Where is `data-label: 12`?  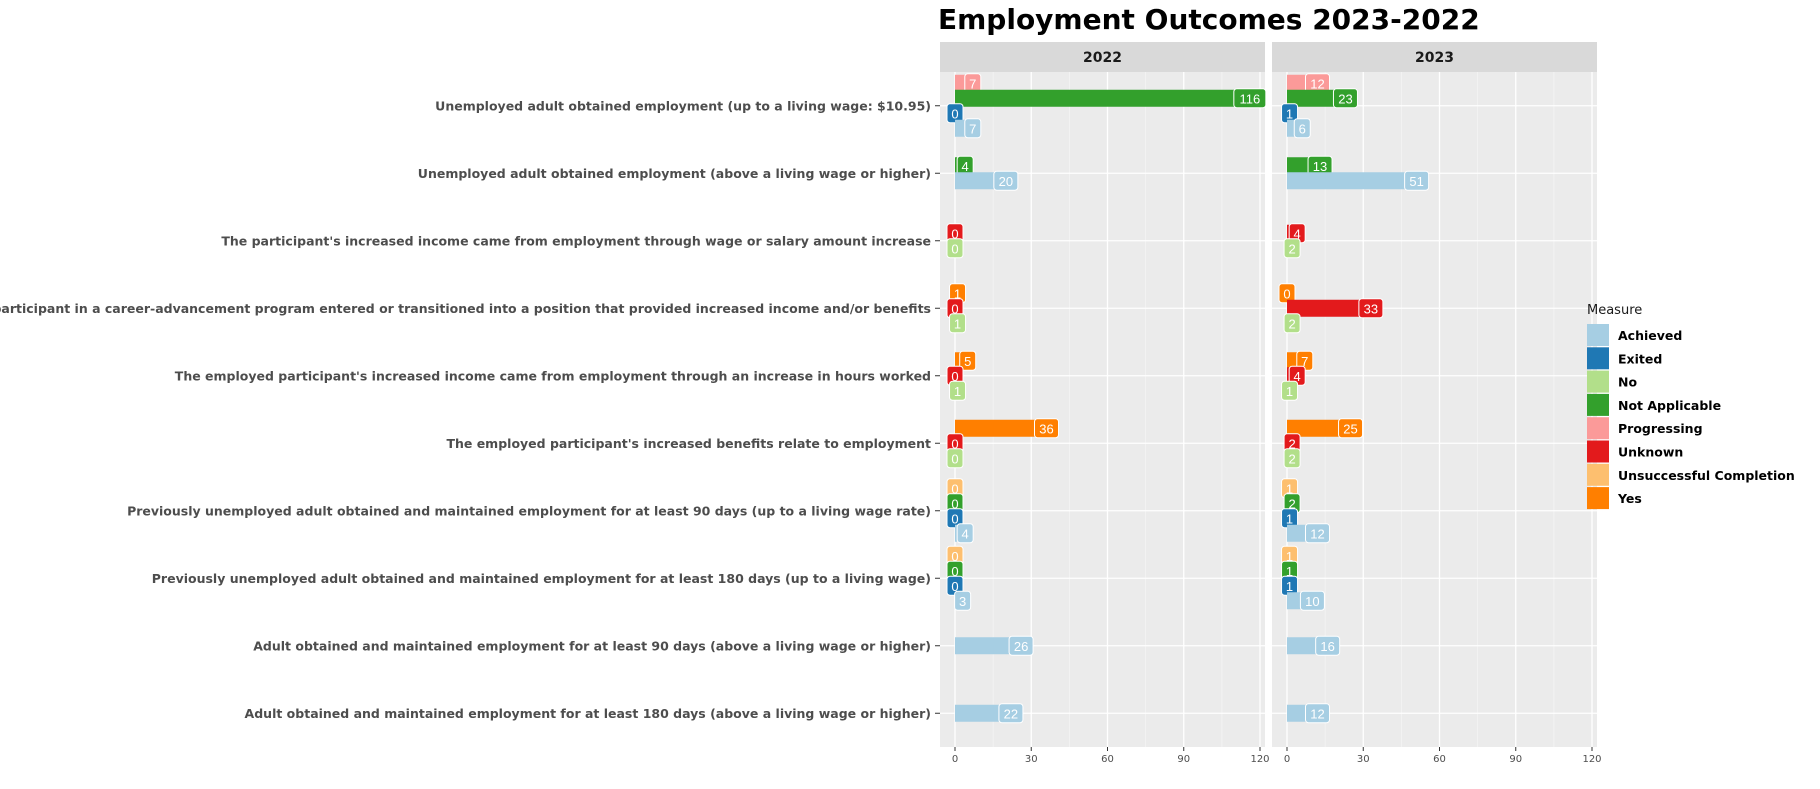 data-label: 12 is located at coordinates (1317, 533).